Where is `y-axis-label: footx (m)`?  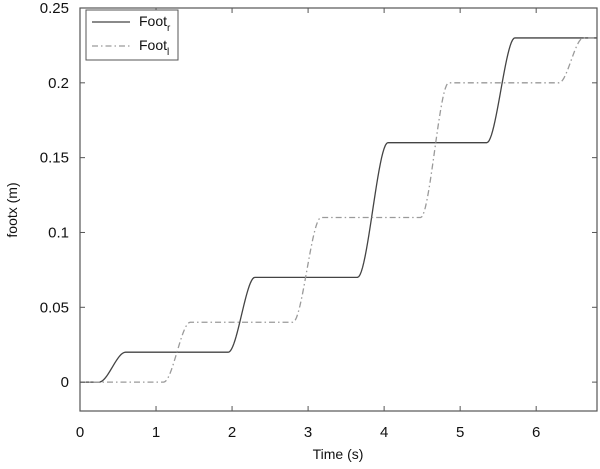
y-axis-label: footx (m) is located at coordinates (12, 209).